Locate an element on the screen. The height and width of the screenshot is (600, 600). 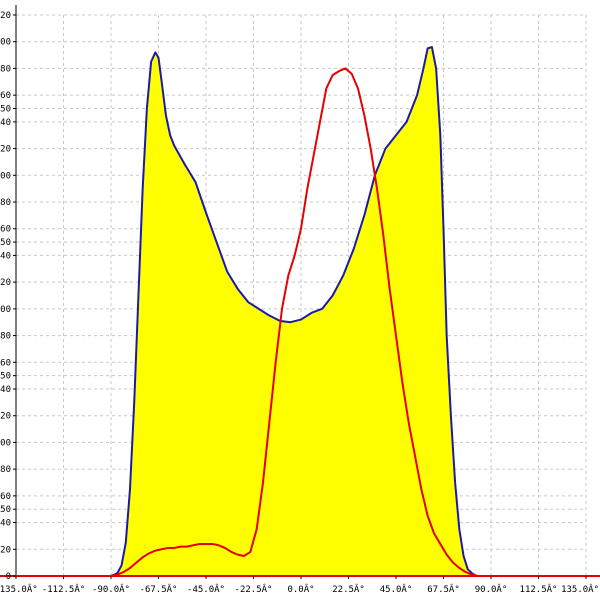
y-tick-label: 200 is located at coordinates (5, 310).